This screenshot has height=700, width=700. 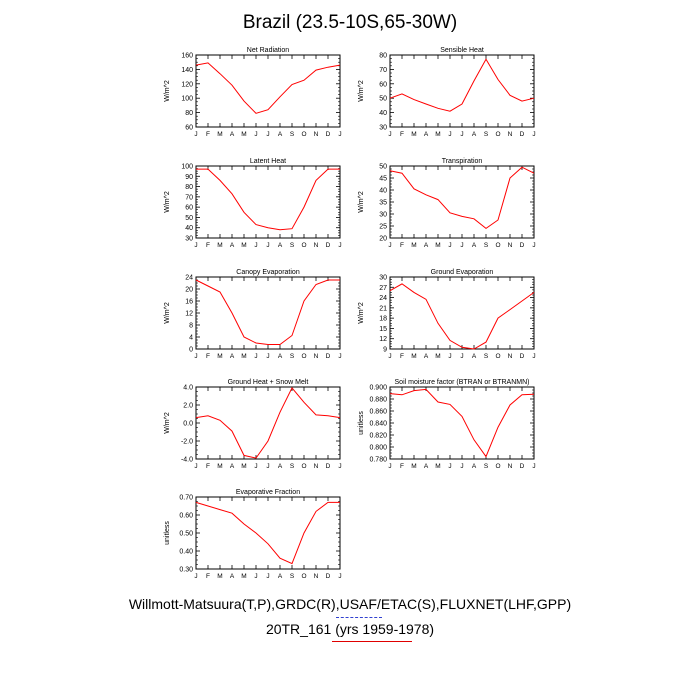 What do you see at coordinates (188, 424) in the screenshot?
I see `y-tick-label: 0.0` at bounding box center [188, 424].